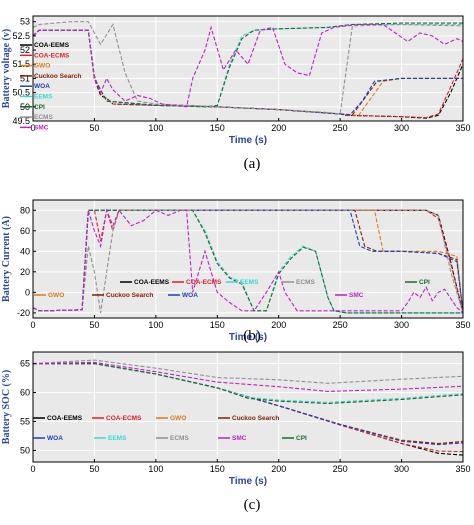 This screenshot has width=474, height=525. What do you see at coordinates (27, 292) in the screenshot?
I see `y-tick-label: 0` at bounding box center [27, 292].